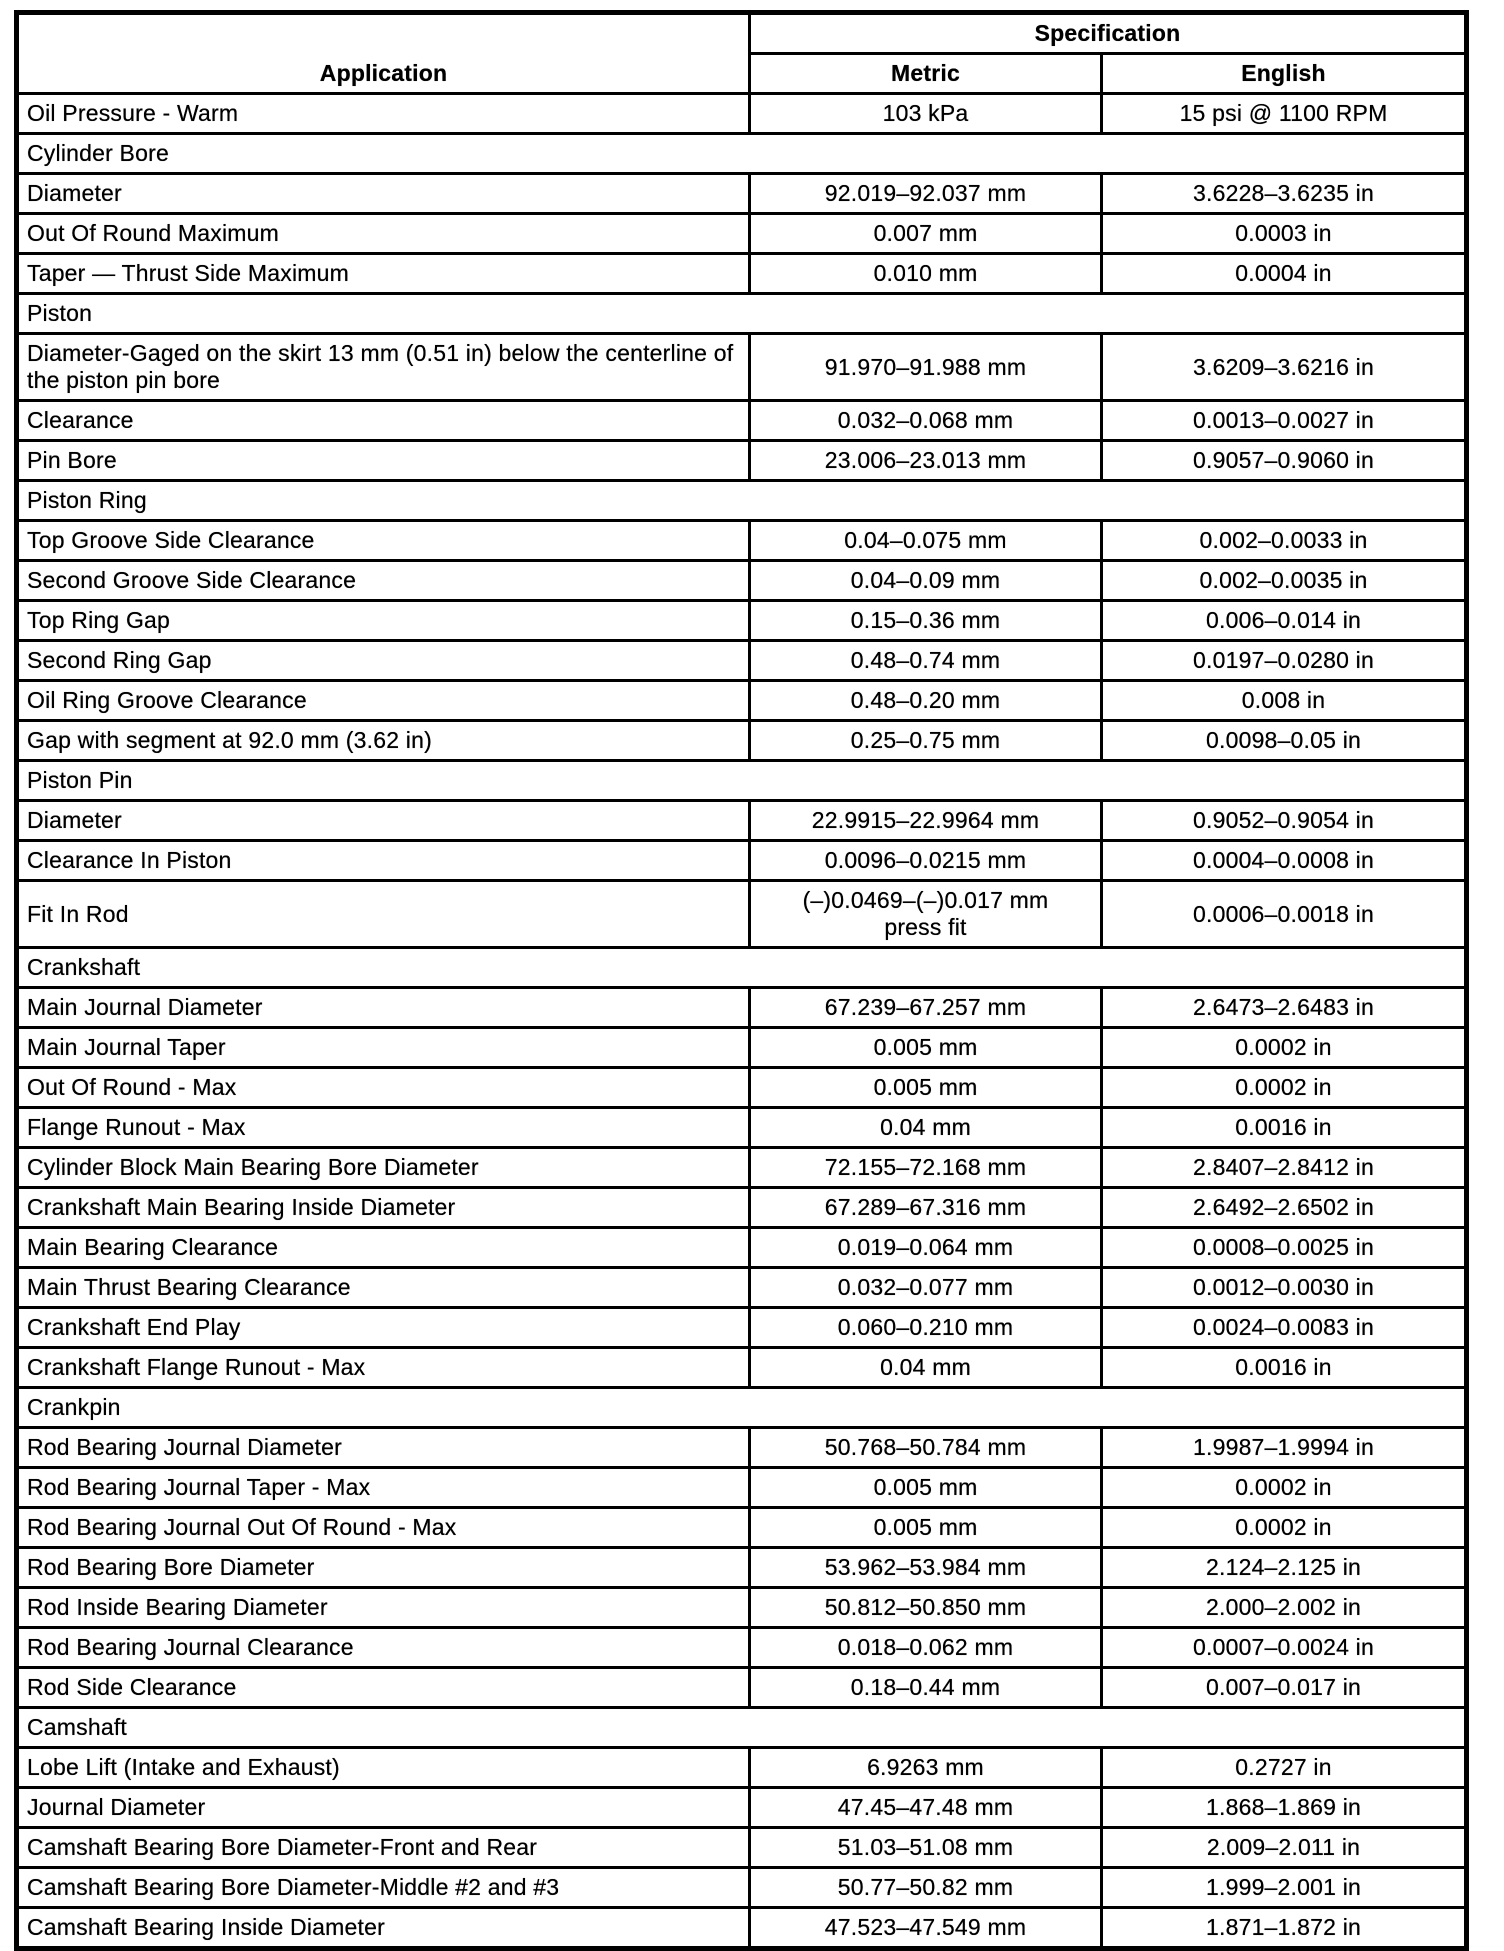  Describe the element at coordinates (1284, 273) in the screenshot. I see `english-value: 0.0004 in` at that location.